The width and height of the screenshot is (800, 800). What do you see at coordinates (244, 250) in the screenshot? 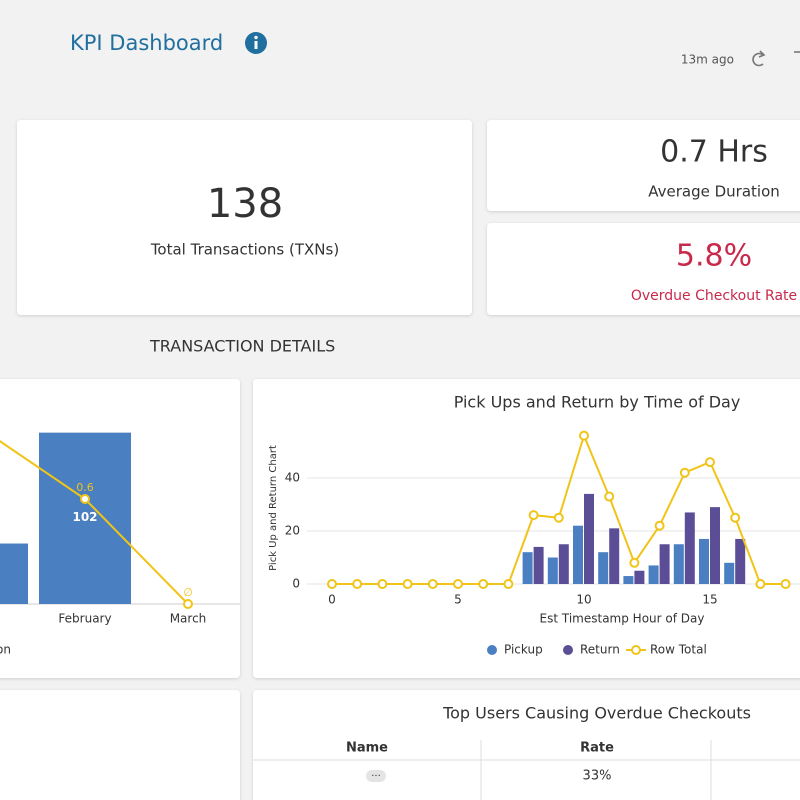
I see `kpi-label: Total Transactions (TXNs)` at bounding box center [244, 250].